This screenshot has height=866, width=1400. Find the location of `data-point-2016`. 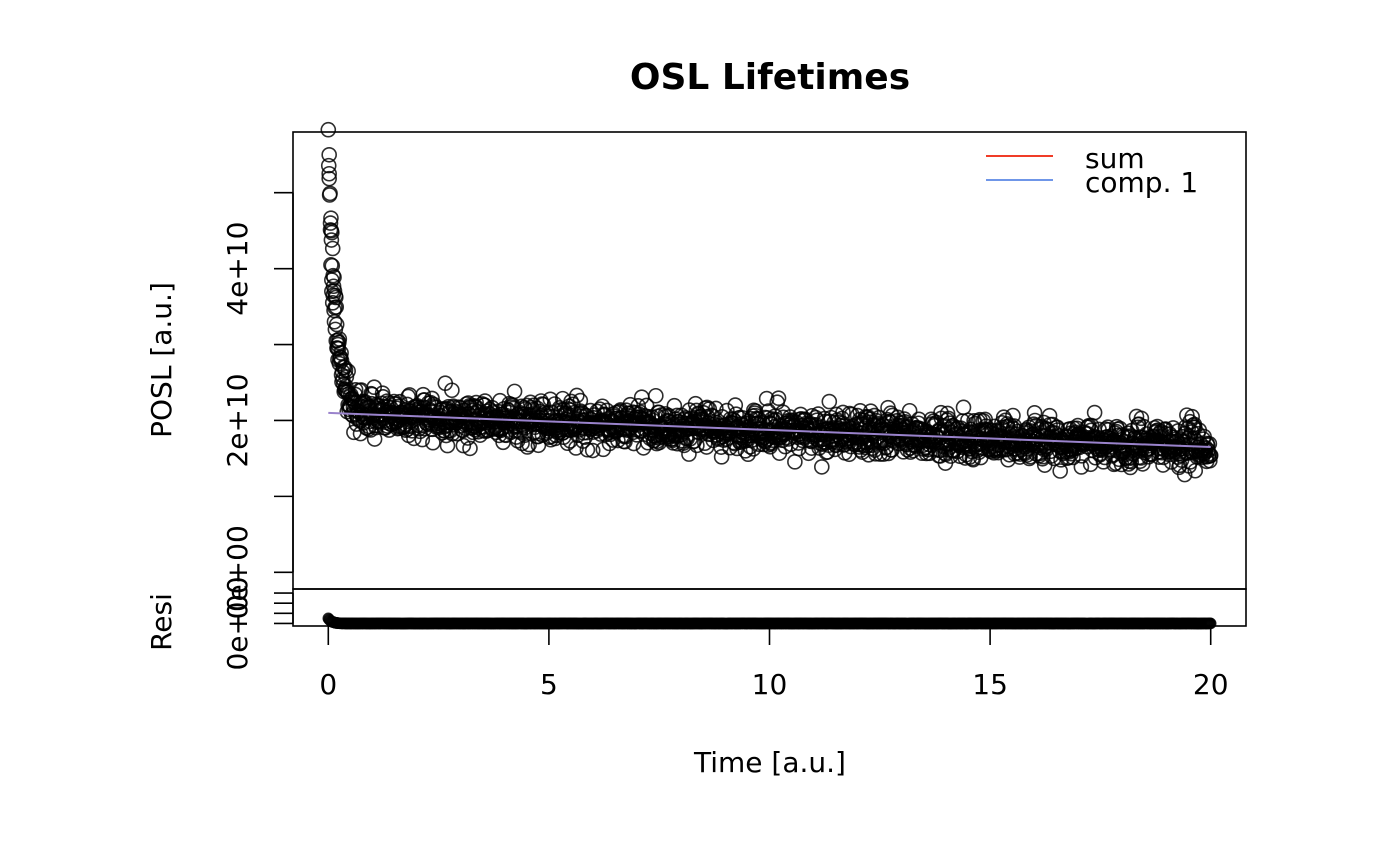

data-point-2016 is located at coordinates (1209, 443).